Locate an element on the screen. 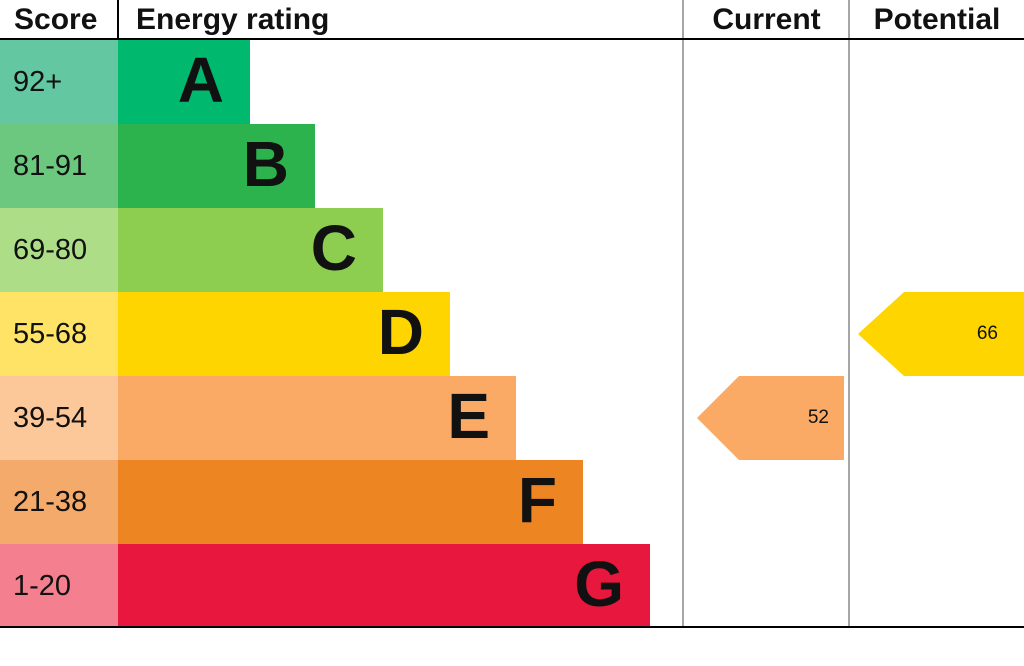  rating-bar-f: F is located at coordinates (350, 502).